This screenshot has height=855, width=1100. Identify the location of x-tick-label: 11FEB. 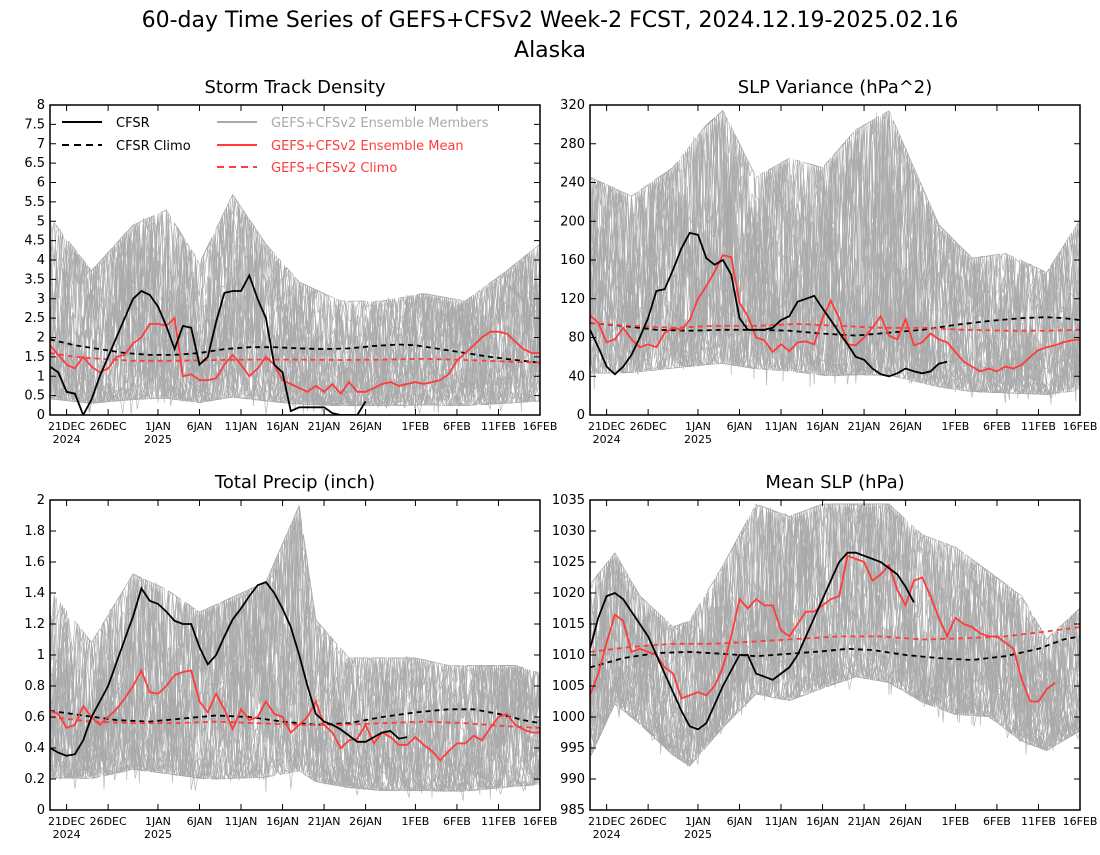
(498, 426).